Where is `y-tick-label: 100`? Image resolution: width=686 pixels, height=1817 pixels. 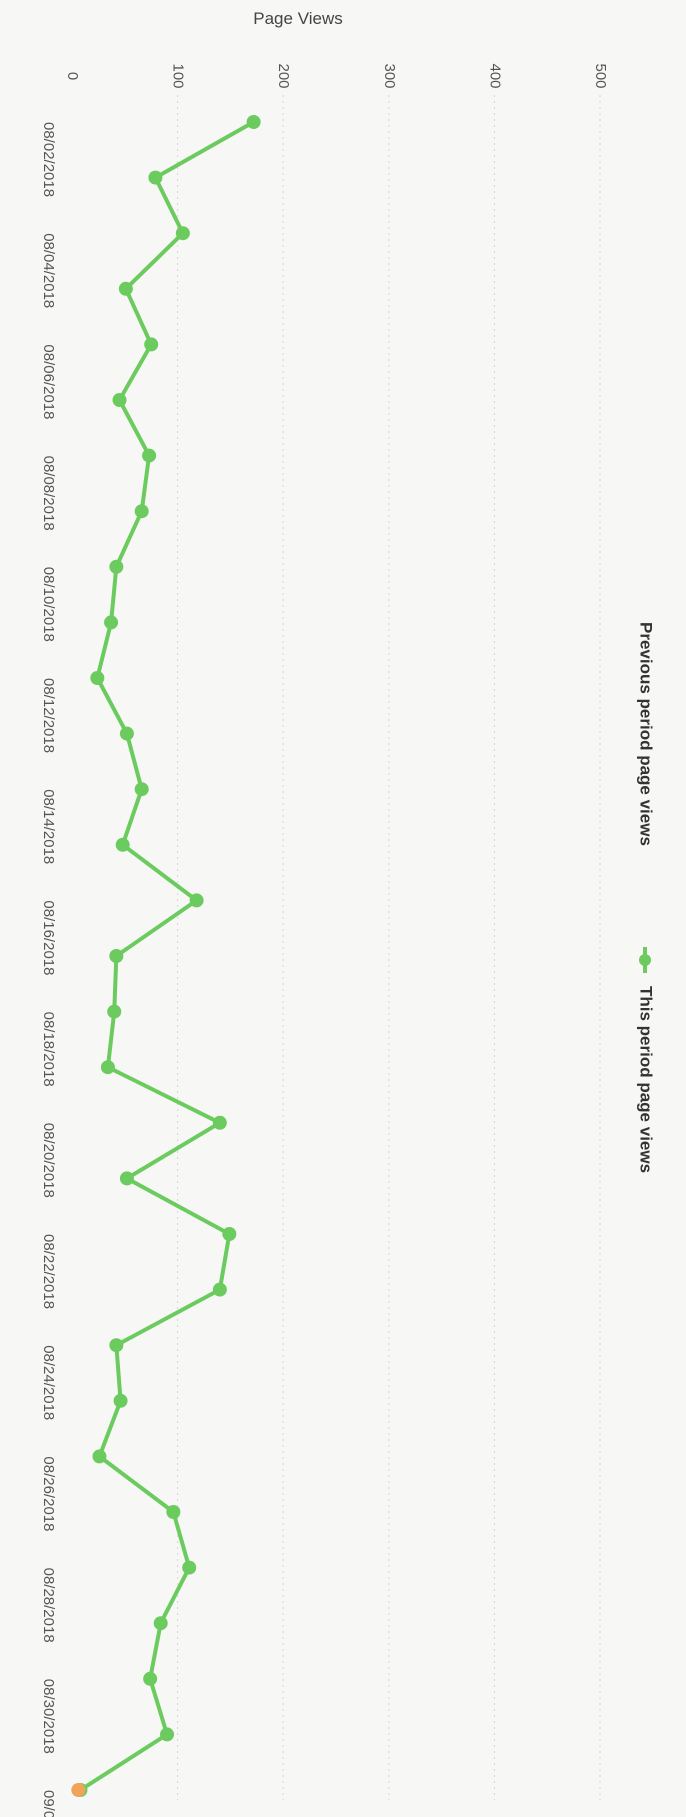
y-tick-label: 100 is located at coordinates (178, 75).